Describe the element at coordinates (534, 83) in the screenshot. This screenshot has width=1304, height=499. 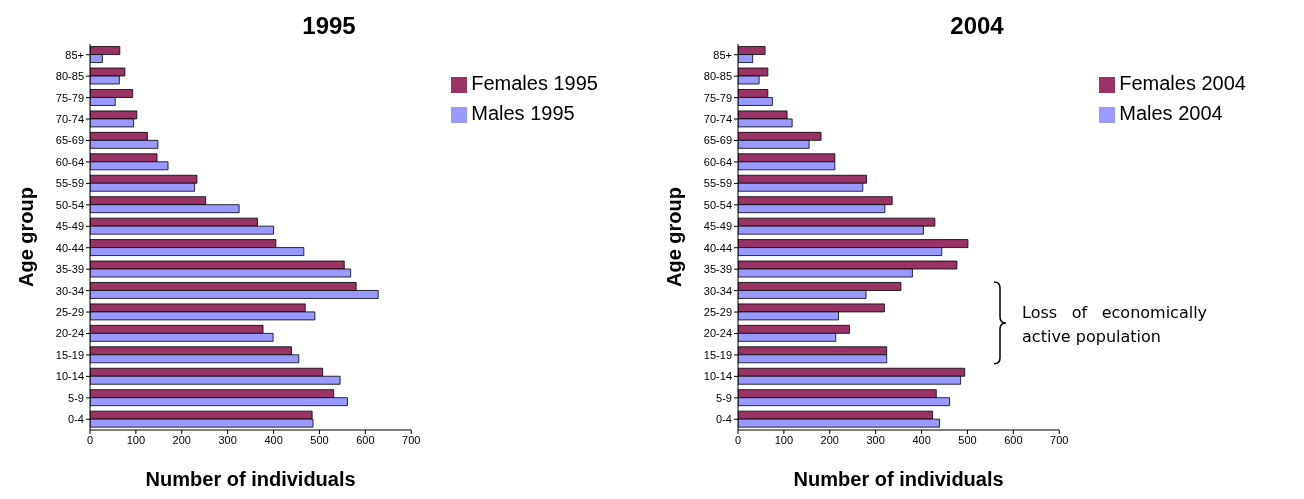
I see `legend-label: Females 1995` at that location.